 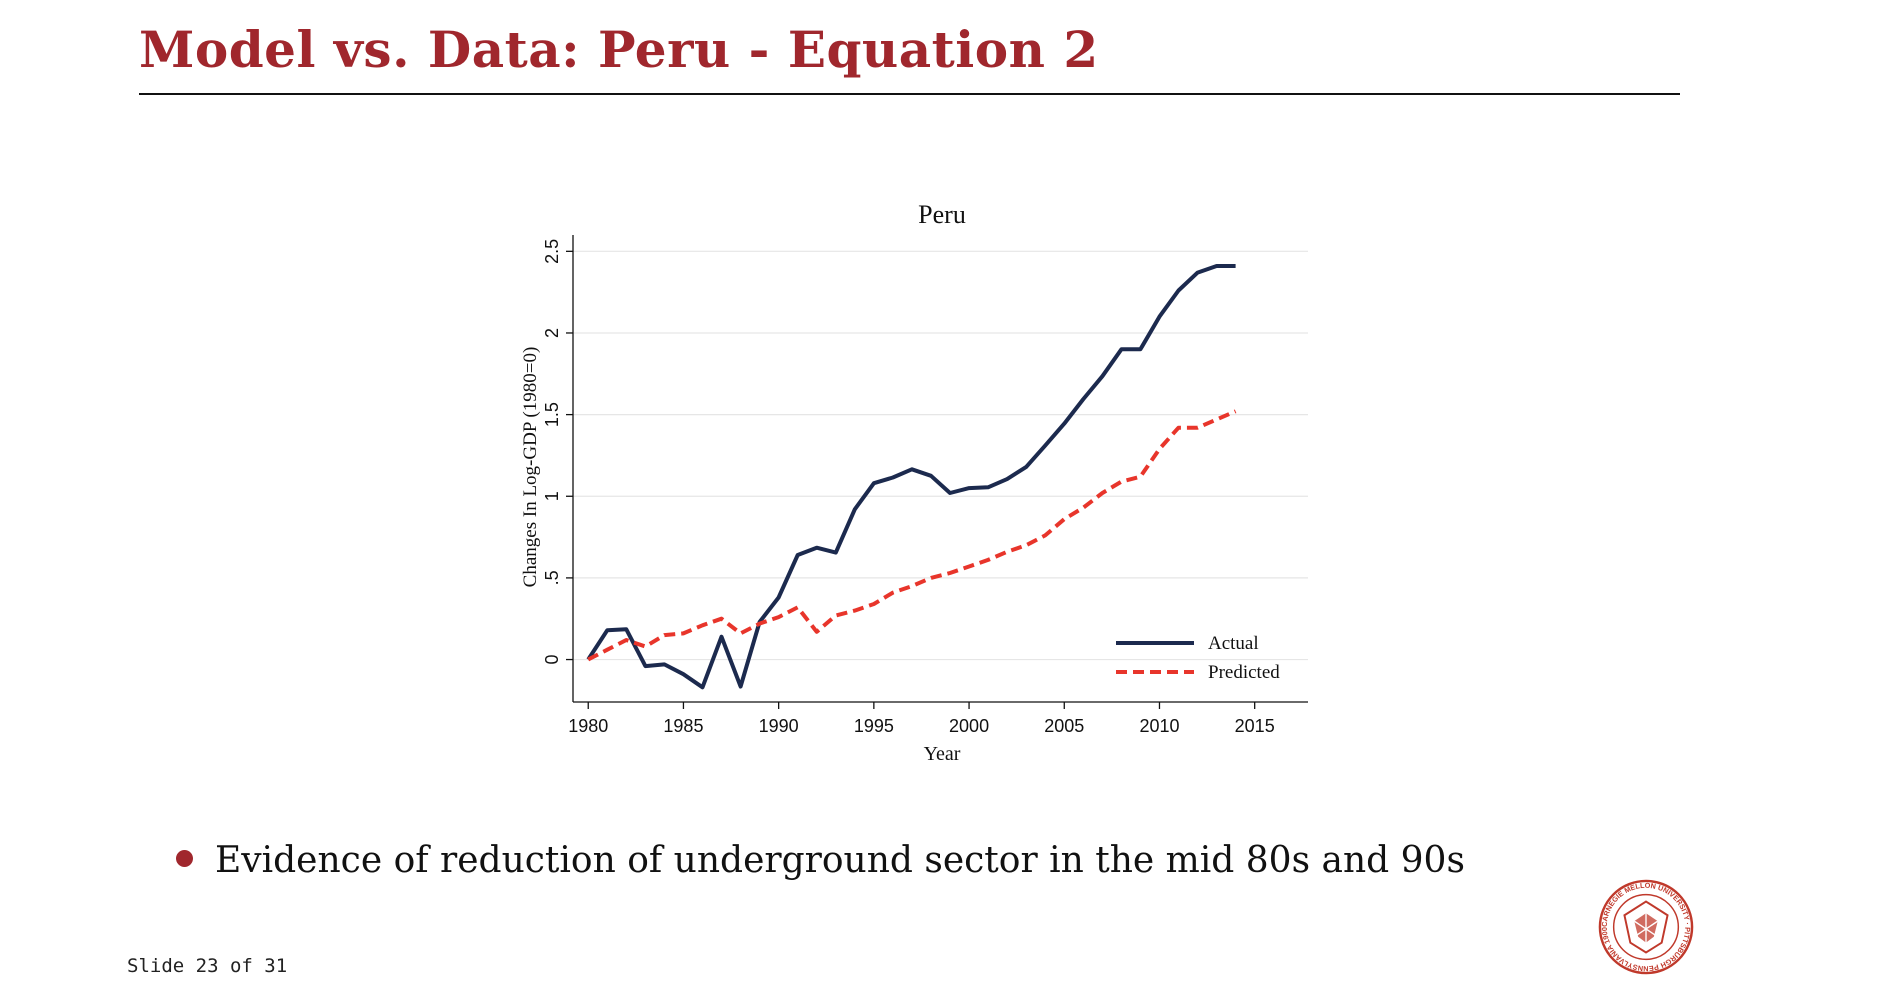 I want to click on y-tick-label: 2.5, so click(x=552, y=251).